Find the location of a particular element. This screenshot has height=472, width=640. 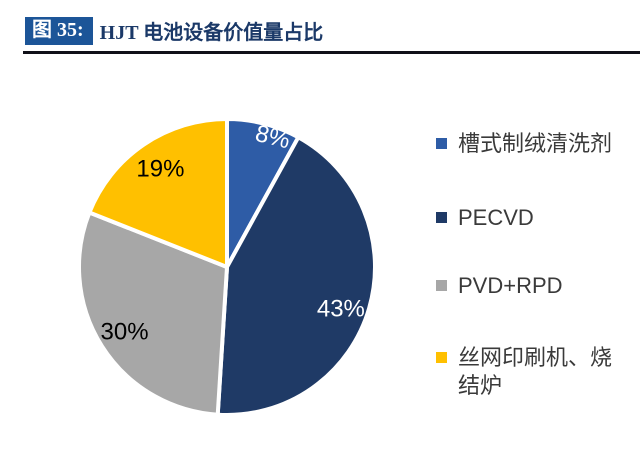

legend-item-2: PECVD is located at coordinates (531, 218).